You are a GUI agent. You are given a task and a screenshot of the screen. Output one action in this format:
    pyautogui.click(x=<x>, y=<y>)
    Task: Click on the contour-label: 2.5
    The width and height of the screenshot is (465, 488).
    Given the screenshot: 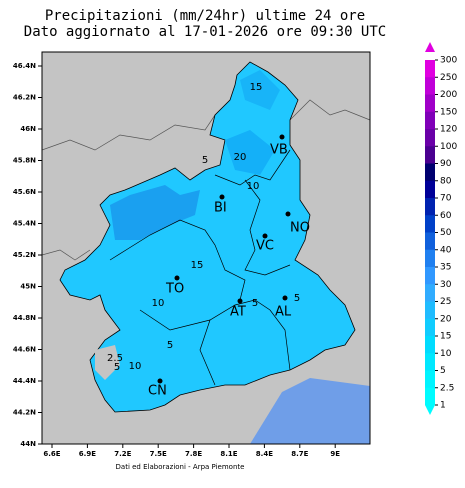 What is the action you would take?
    pyautogui.click(x=115, y=358)
    